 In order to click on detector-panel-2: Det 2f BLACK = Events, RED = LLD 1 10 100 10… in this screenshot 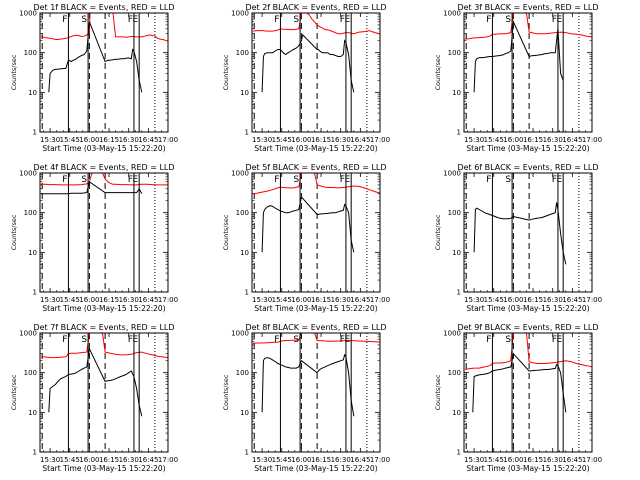, I will do `click(306, 78)`.